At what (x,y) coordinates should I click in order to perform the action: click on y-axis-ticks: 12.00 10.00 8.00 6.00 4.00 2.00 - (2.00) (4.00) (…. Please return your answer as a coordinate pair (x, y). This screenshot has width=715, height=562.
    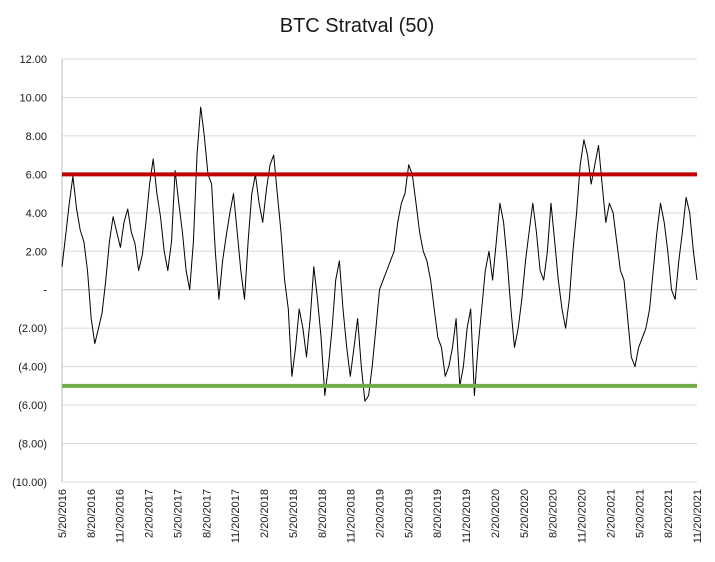
    Looking at the image, I should click on (29, 271).